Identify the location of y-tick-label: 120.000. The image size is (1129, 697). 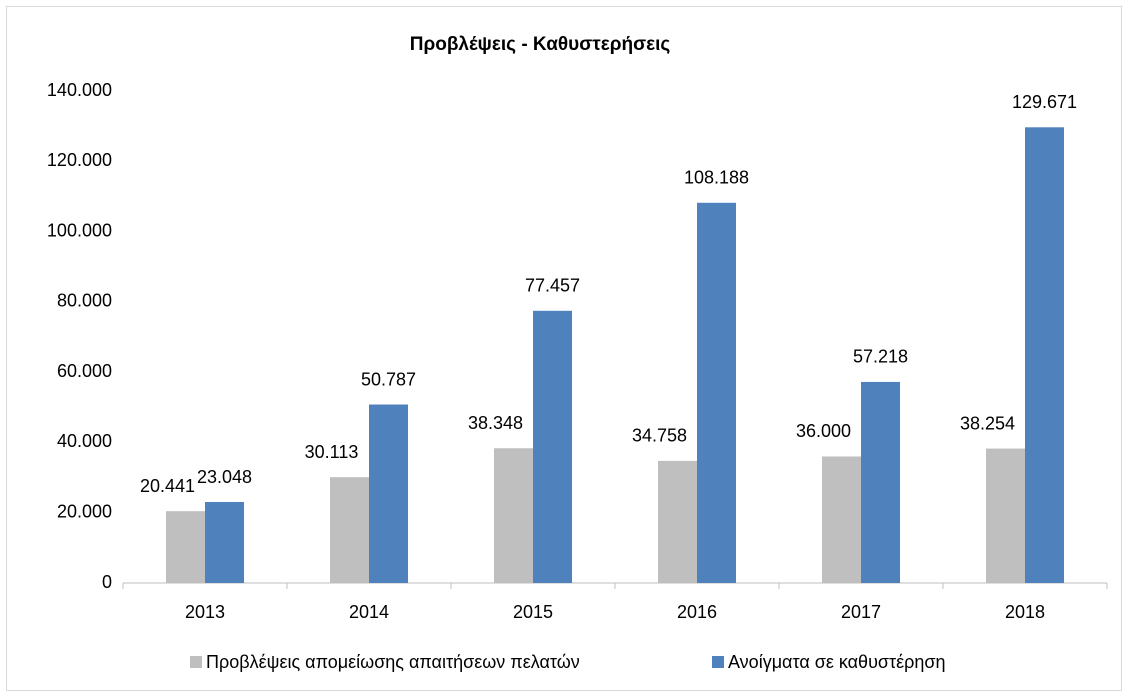
(79, 160).